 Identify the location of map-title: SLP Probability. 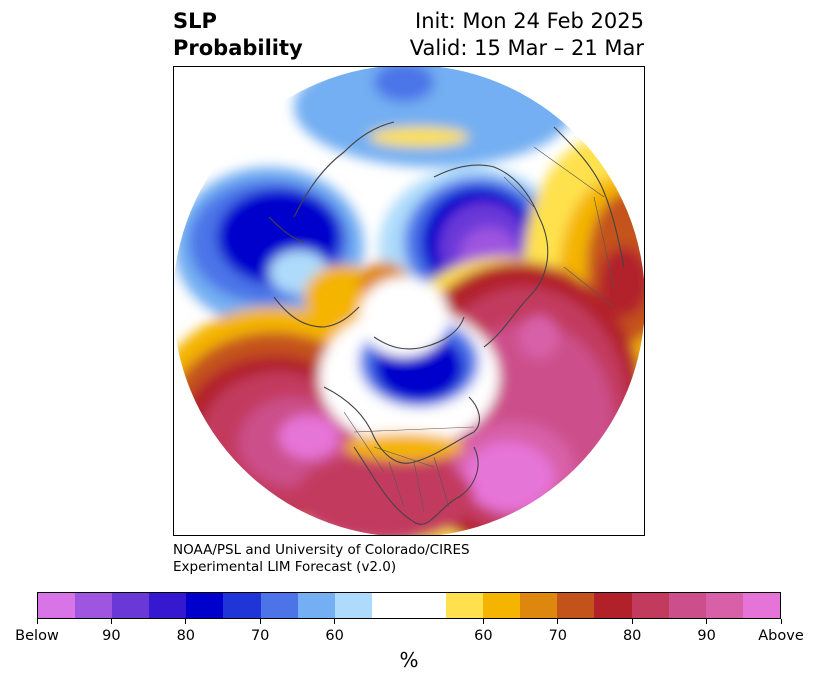
(238, 35).